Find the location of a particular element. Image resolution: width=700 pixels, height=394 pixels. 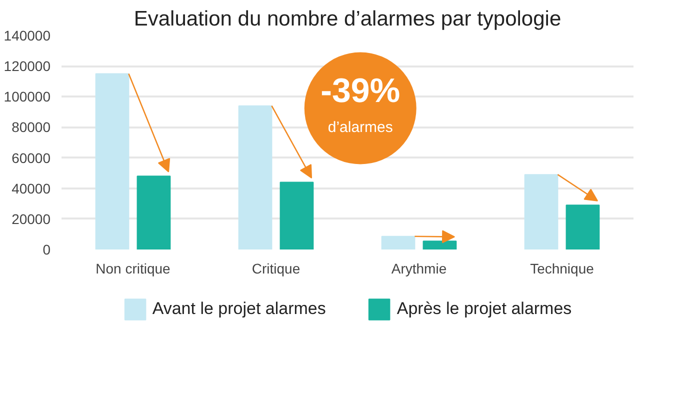

chart-title: Evaluation du nombre d’alarmes par typologie is located at coordinates (348, 19).